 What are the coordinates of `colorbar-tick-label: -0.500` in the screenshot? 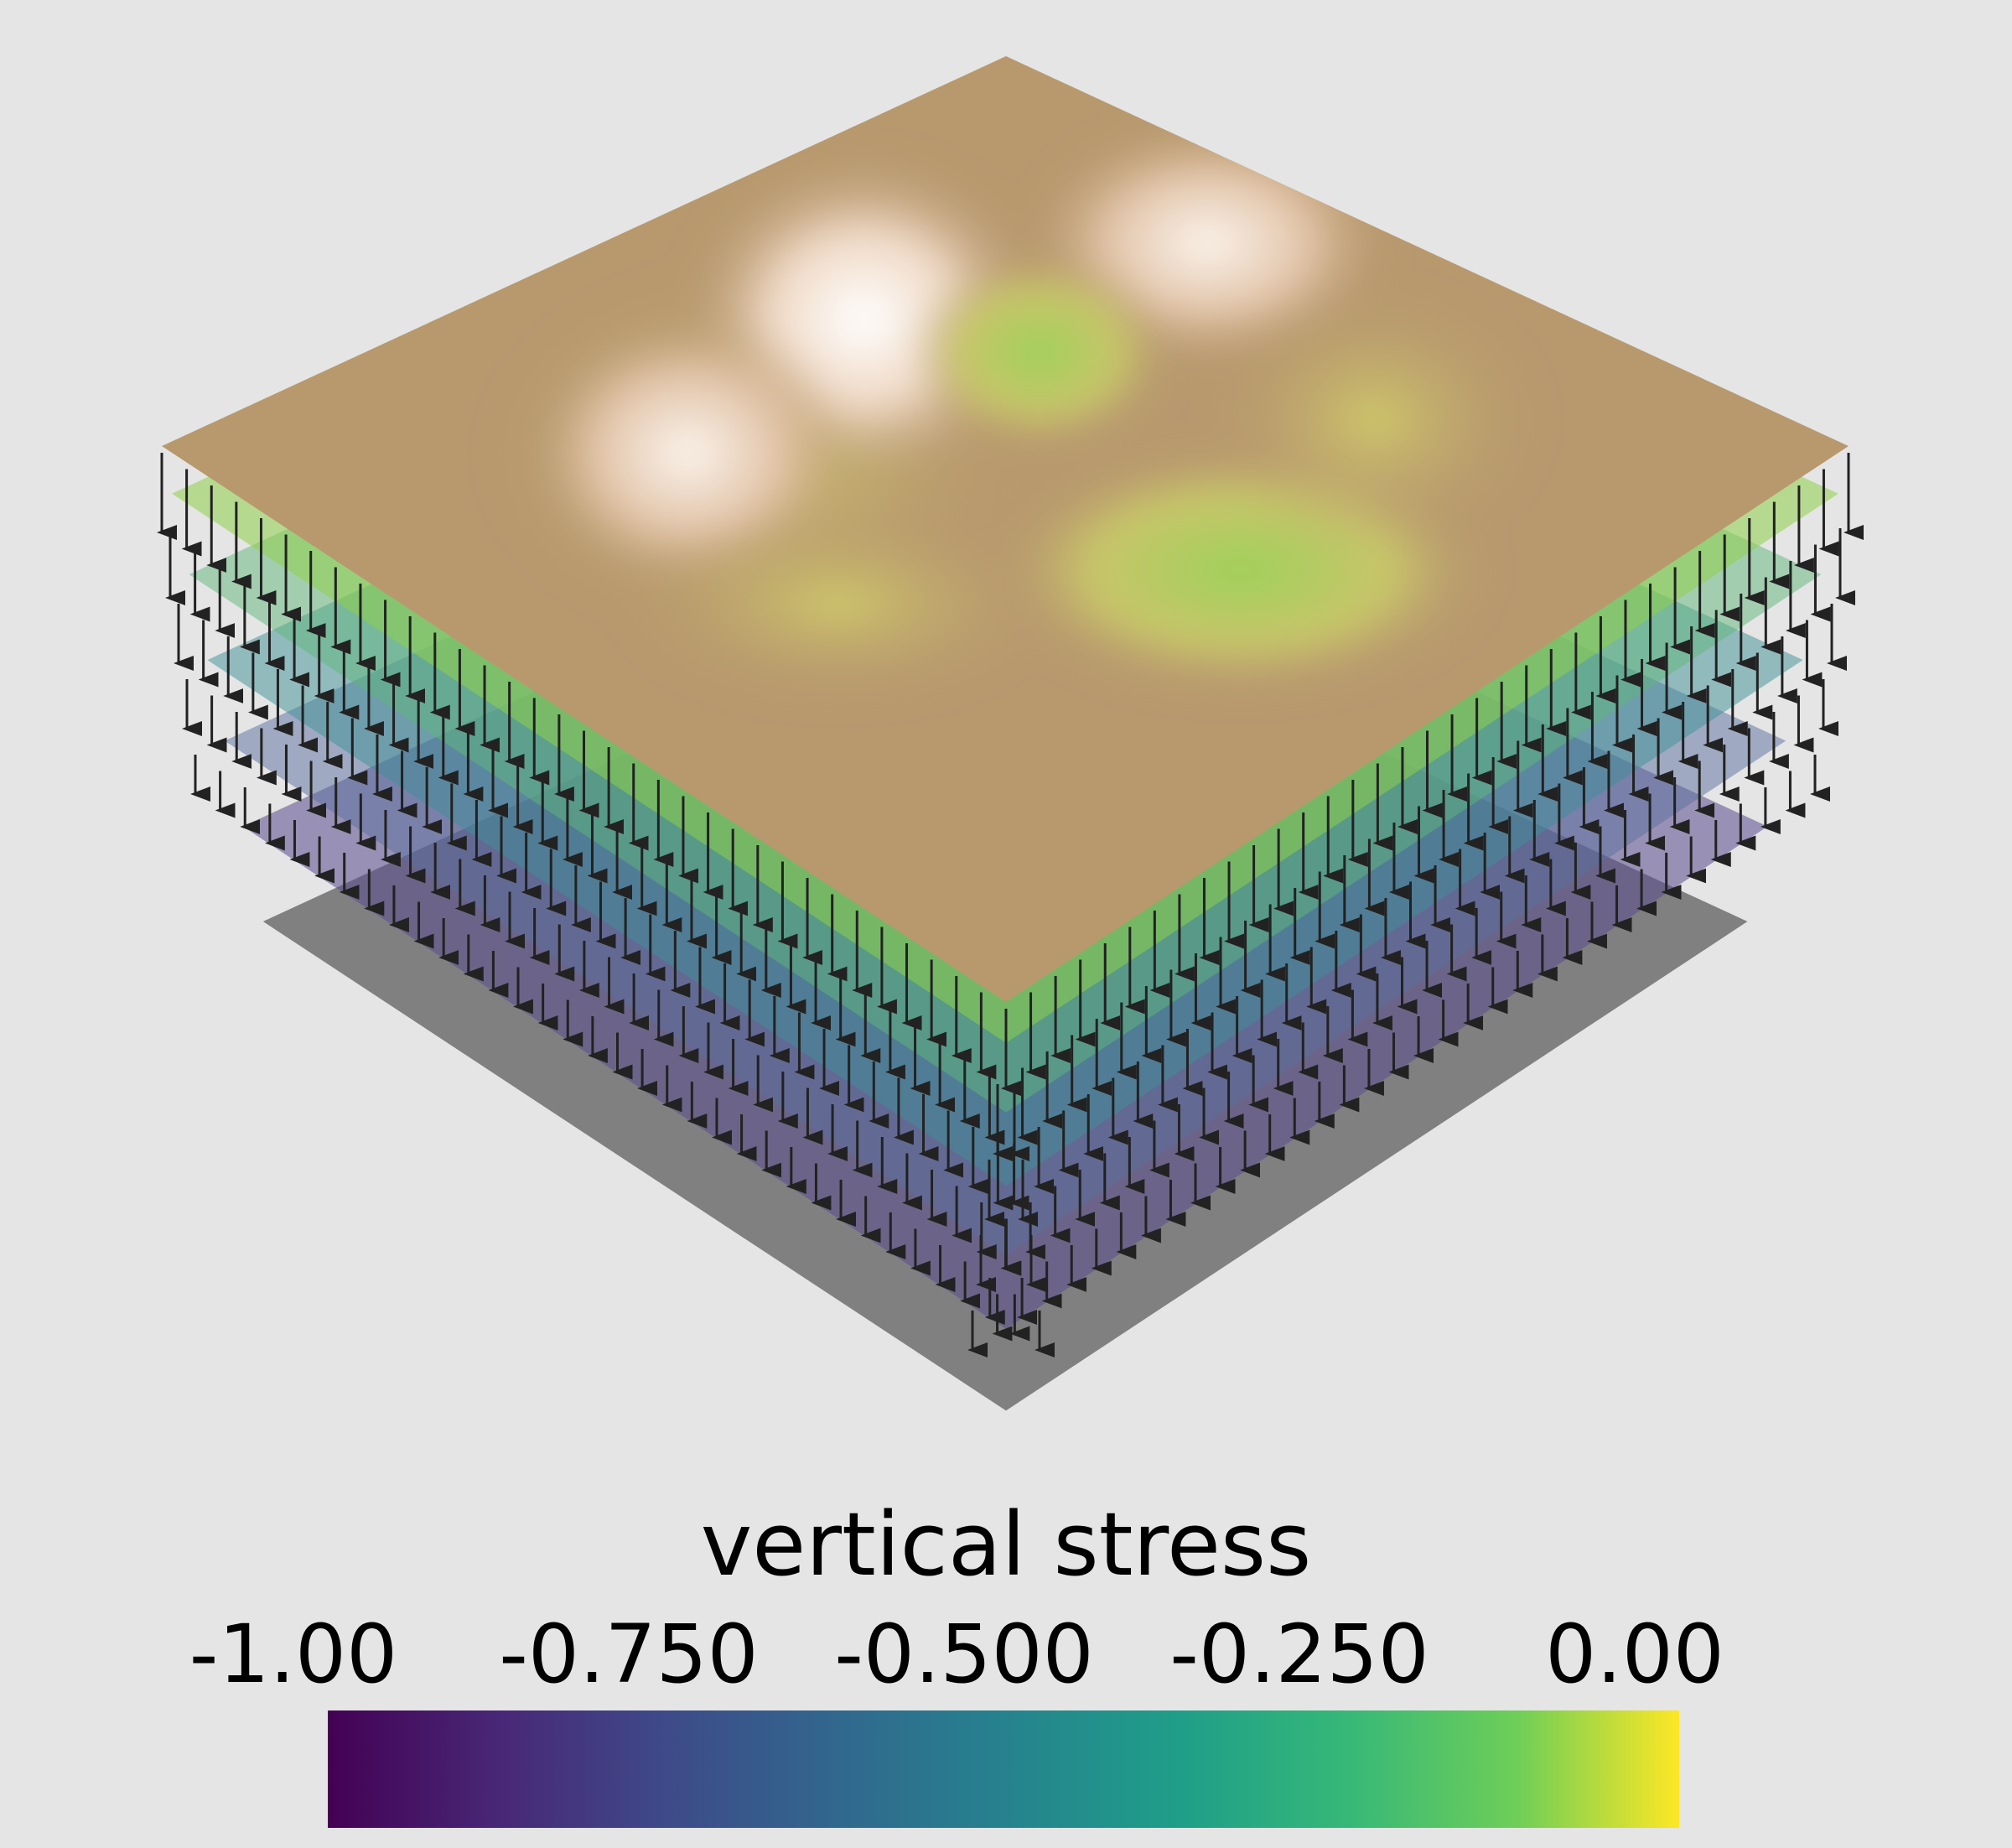 It's located at (964, 1654).